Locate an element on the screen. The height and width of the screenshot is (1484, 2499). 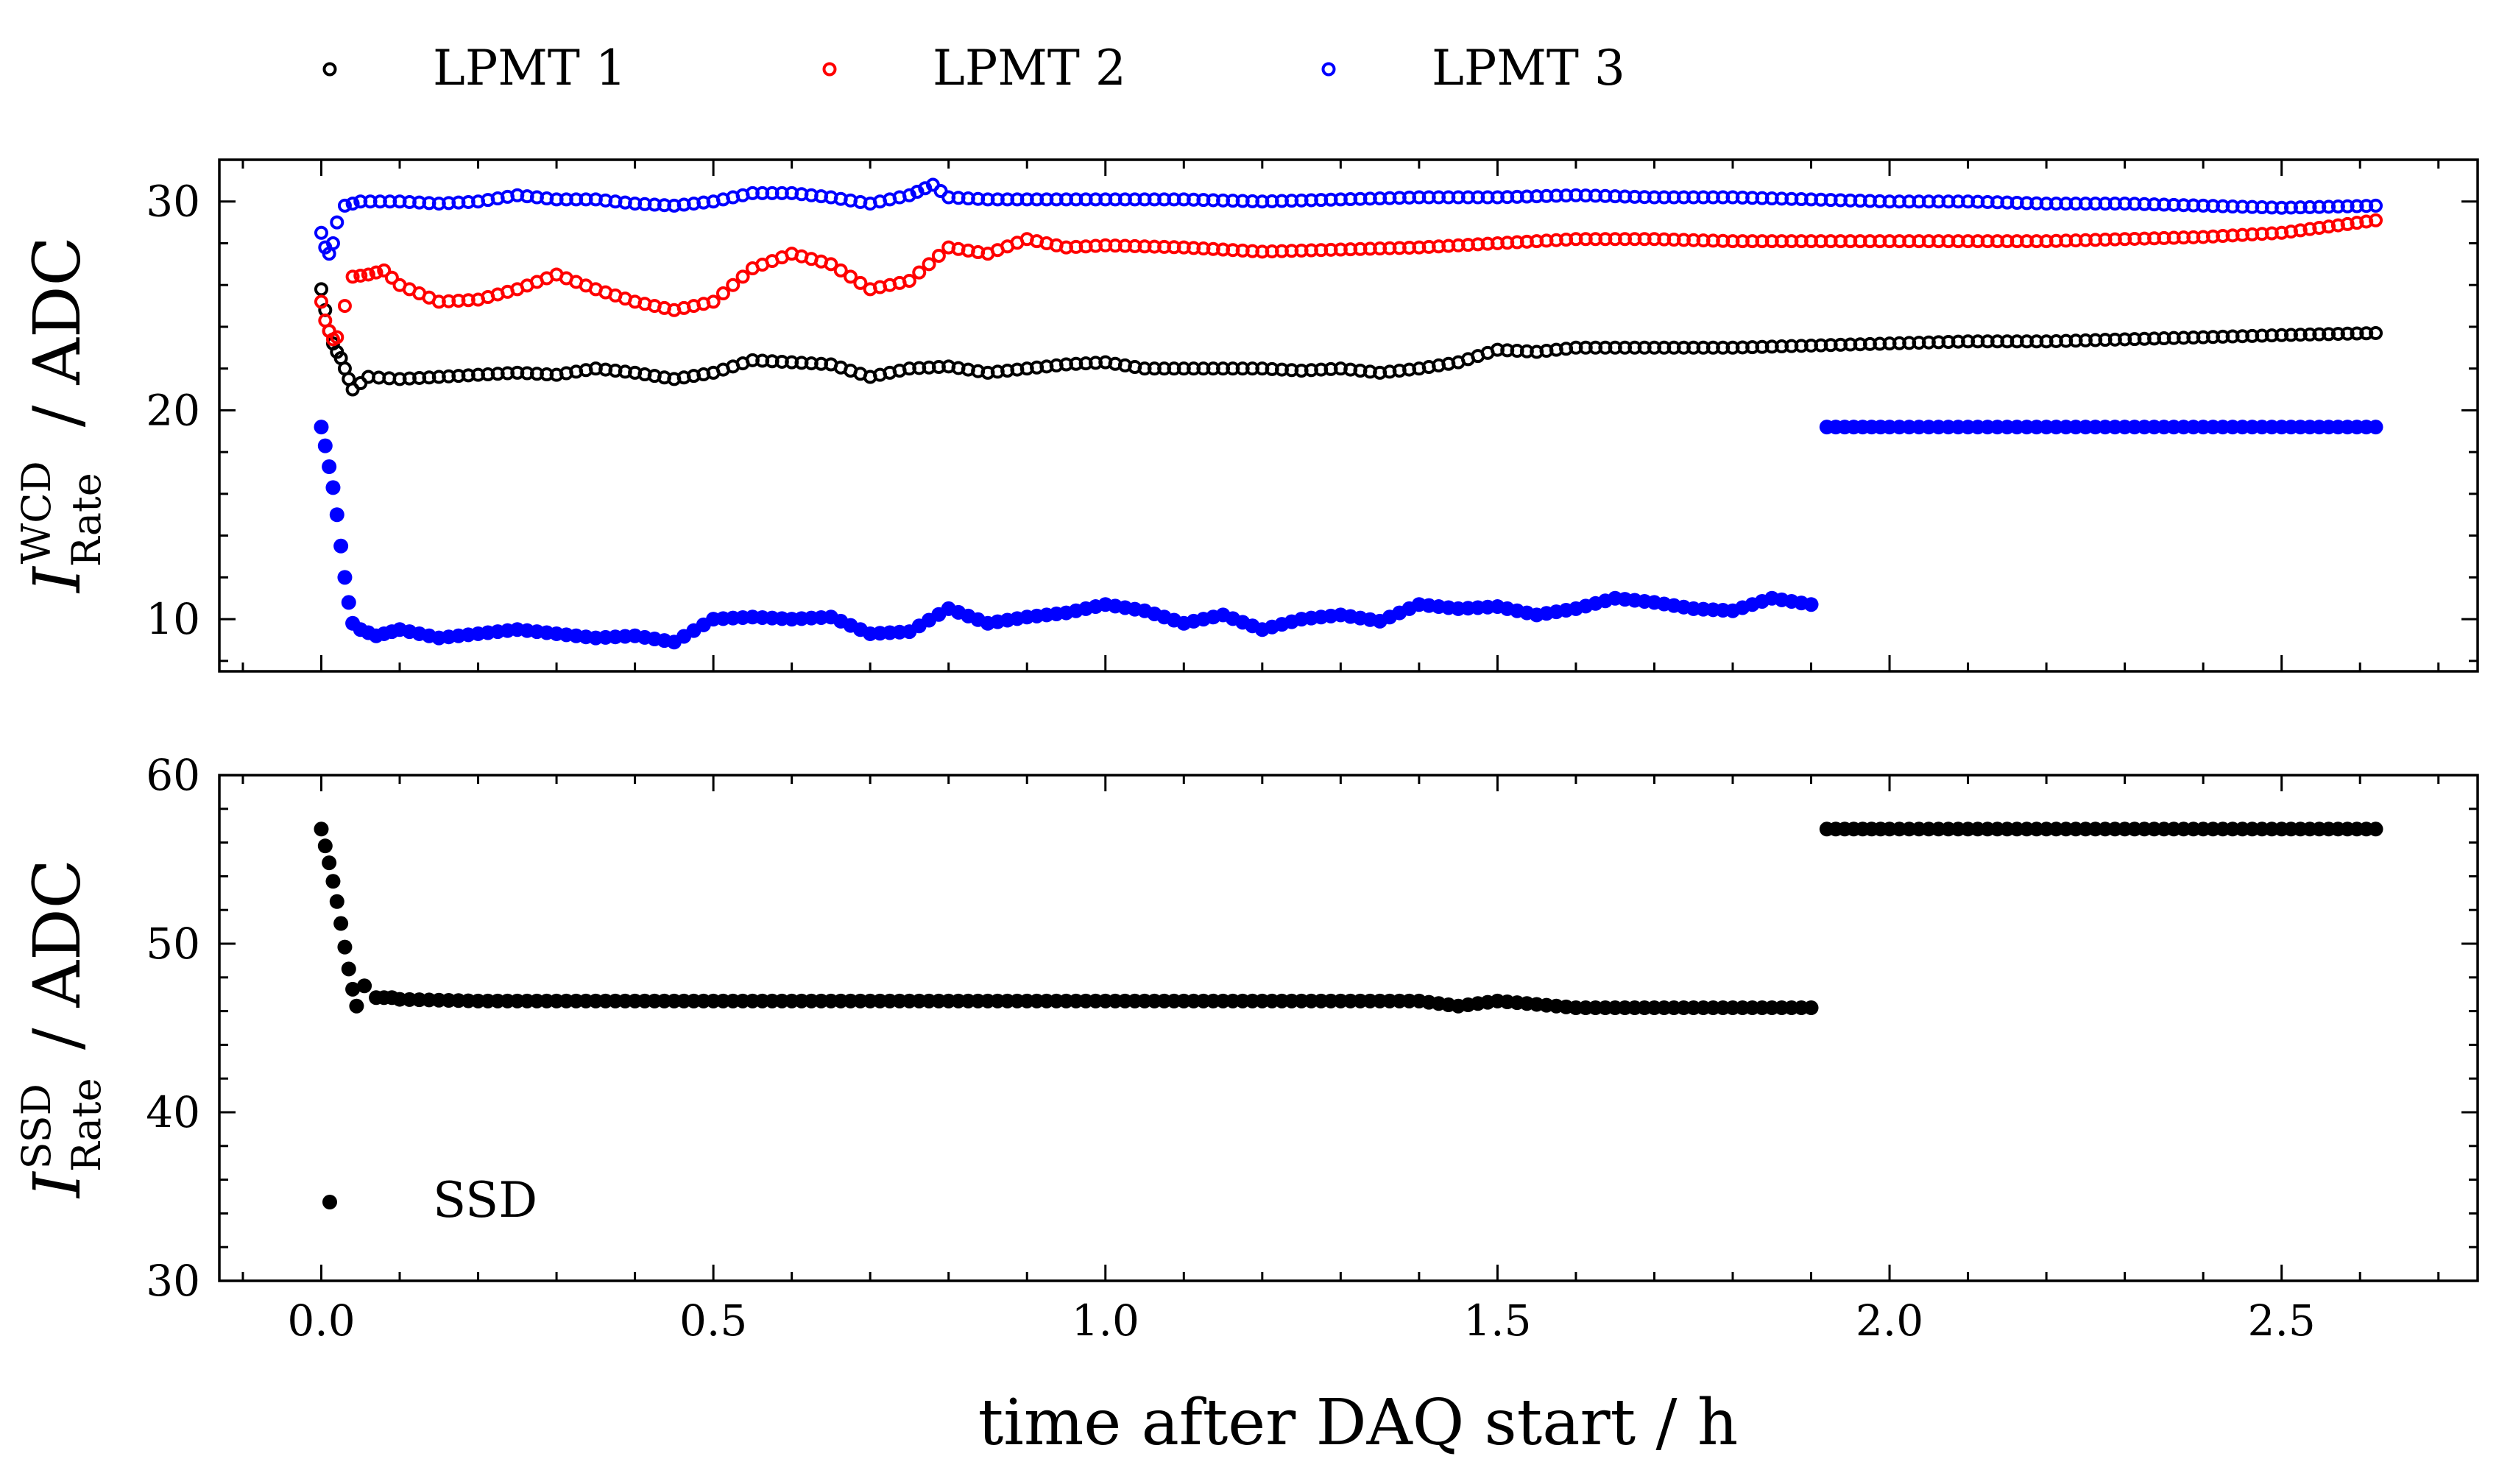
y-tick-label: 10 is located at coordinates (173, 619).